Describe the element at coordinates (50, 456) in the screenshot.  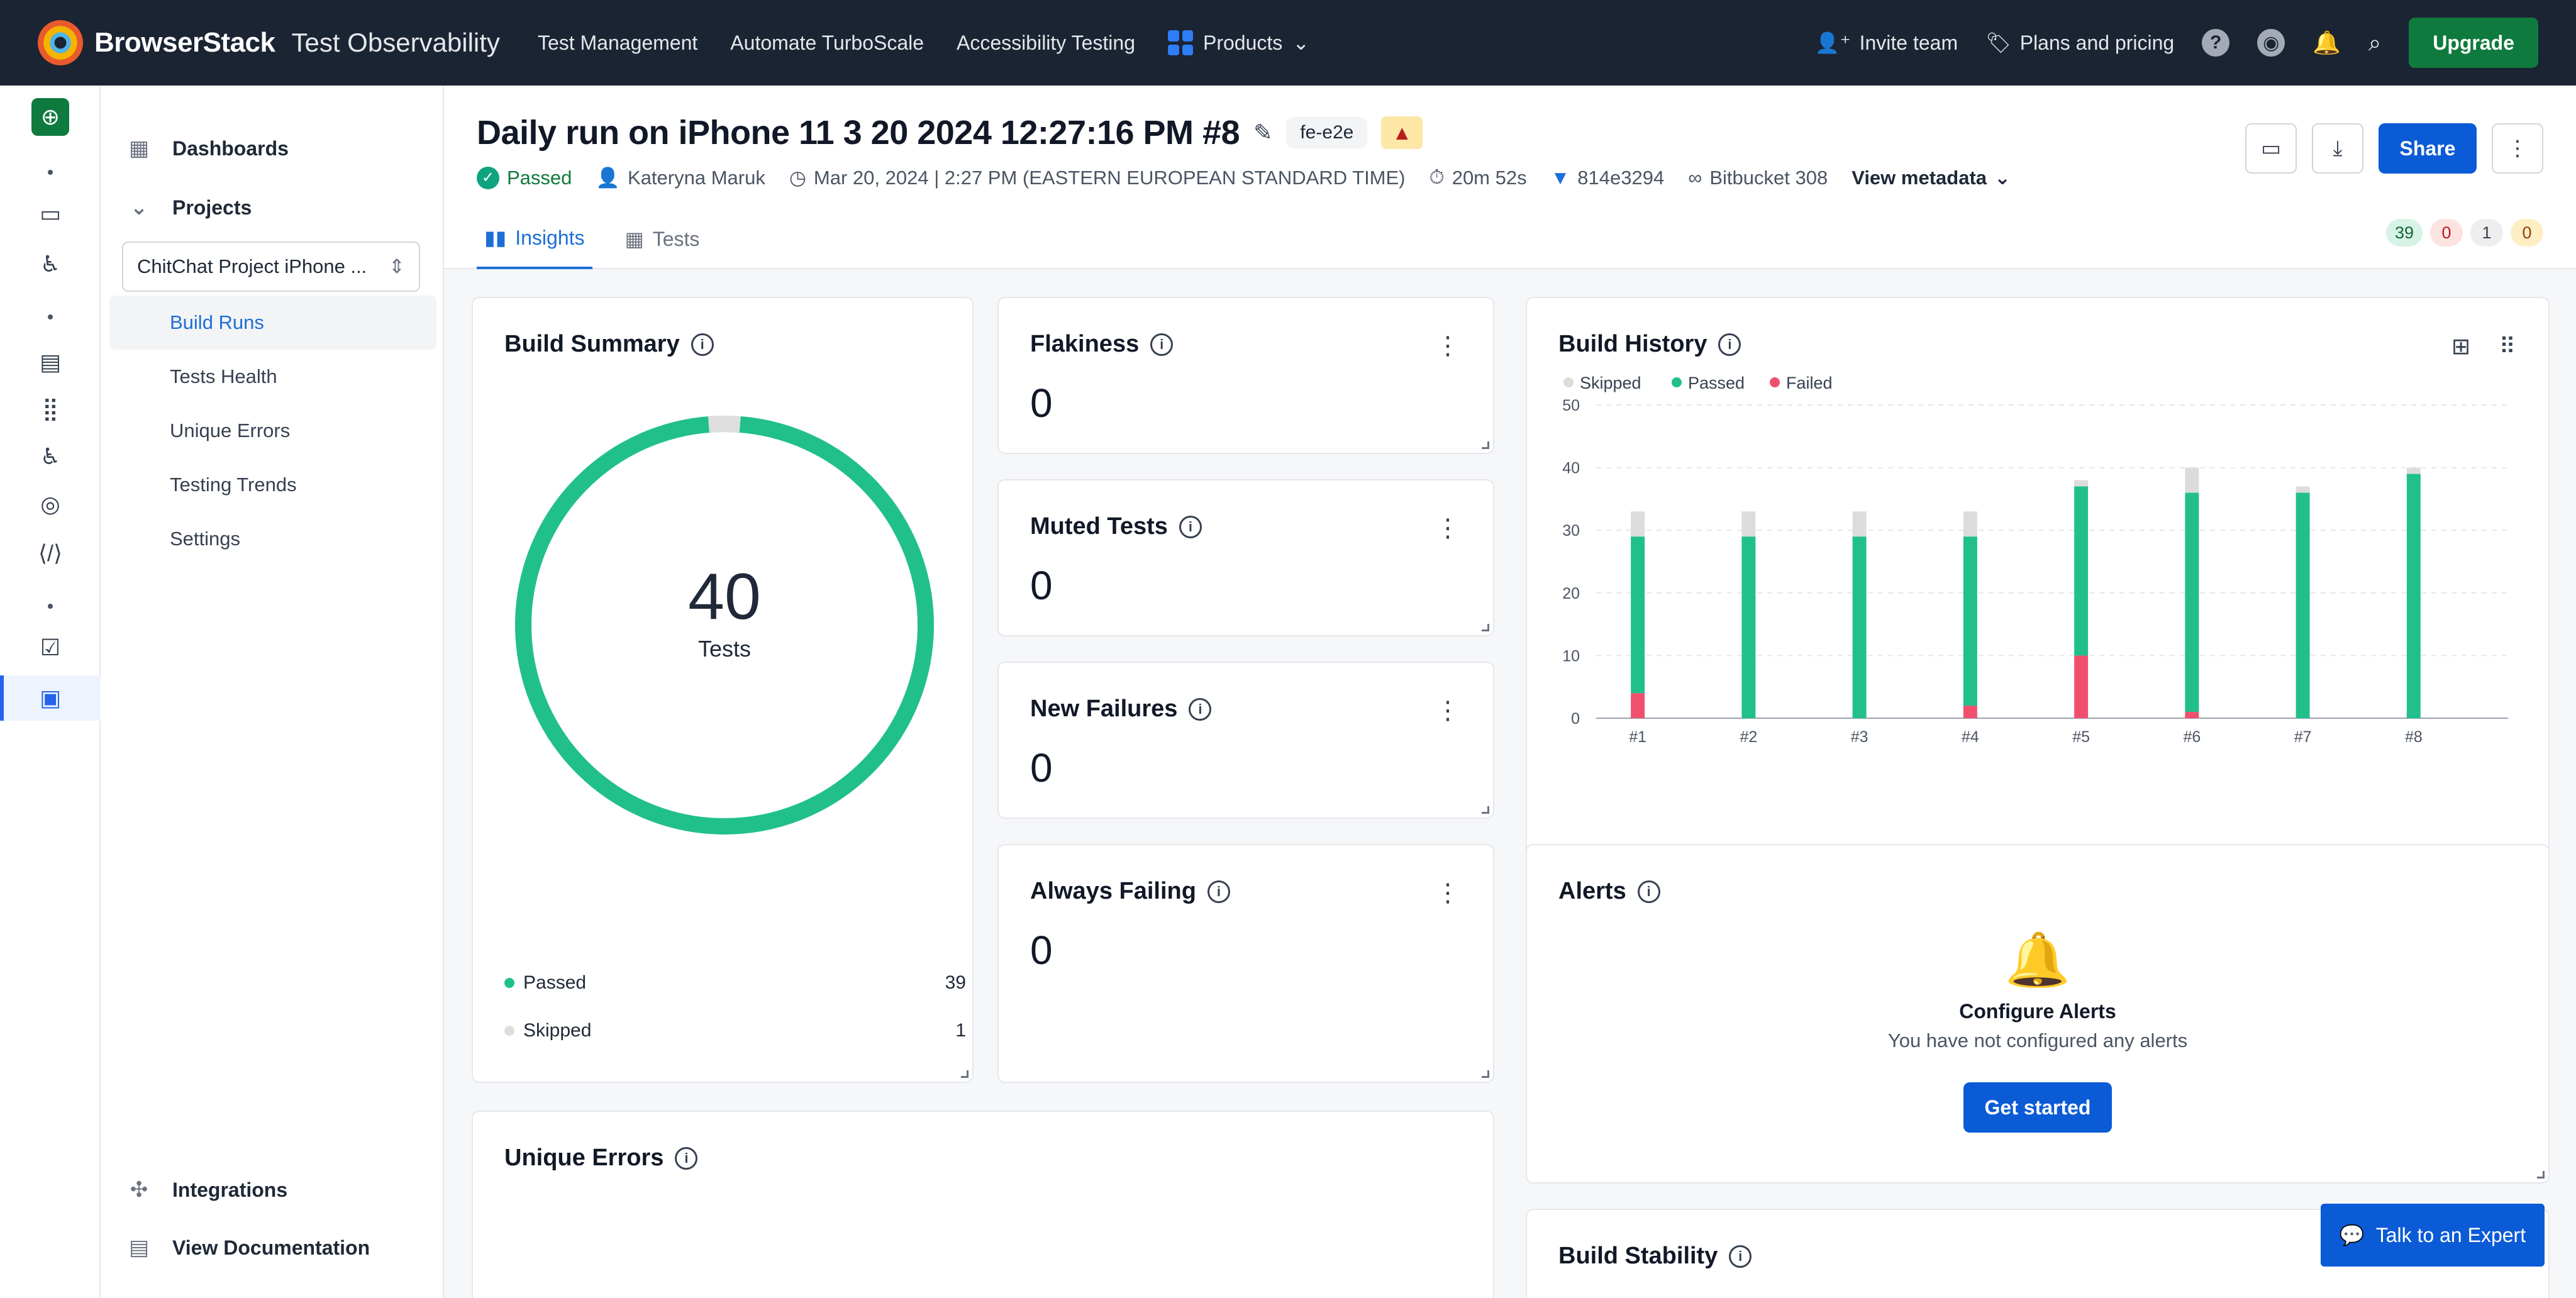
I see `app-accessibility-icon: ♿` at that location.